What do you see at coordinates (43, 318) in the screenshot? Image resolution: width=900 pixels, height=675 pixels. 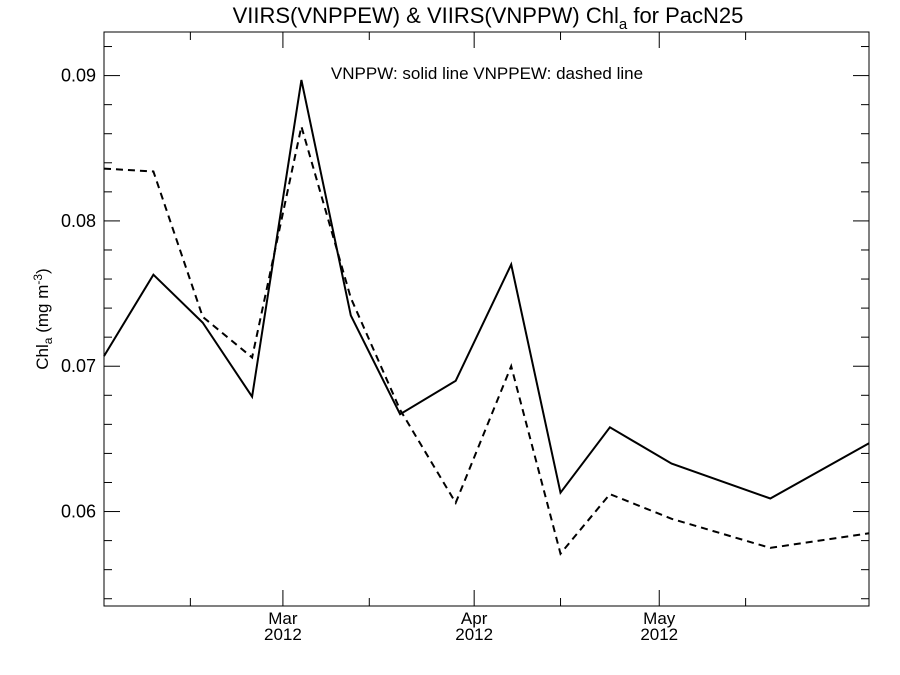 I see `y-axis-label: Chla (mg m-3)` at bounding box center [43, 318].